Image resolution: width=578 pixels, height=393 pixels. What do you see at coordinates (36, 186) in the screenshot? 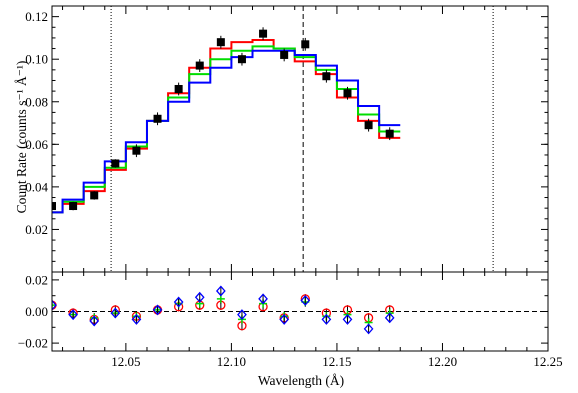
I see `y-tick-label: 0.04` at bounding box center [36, 186].